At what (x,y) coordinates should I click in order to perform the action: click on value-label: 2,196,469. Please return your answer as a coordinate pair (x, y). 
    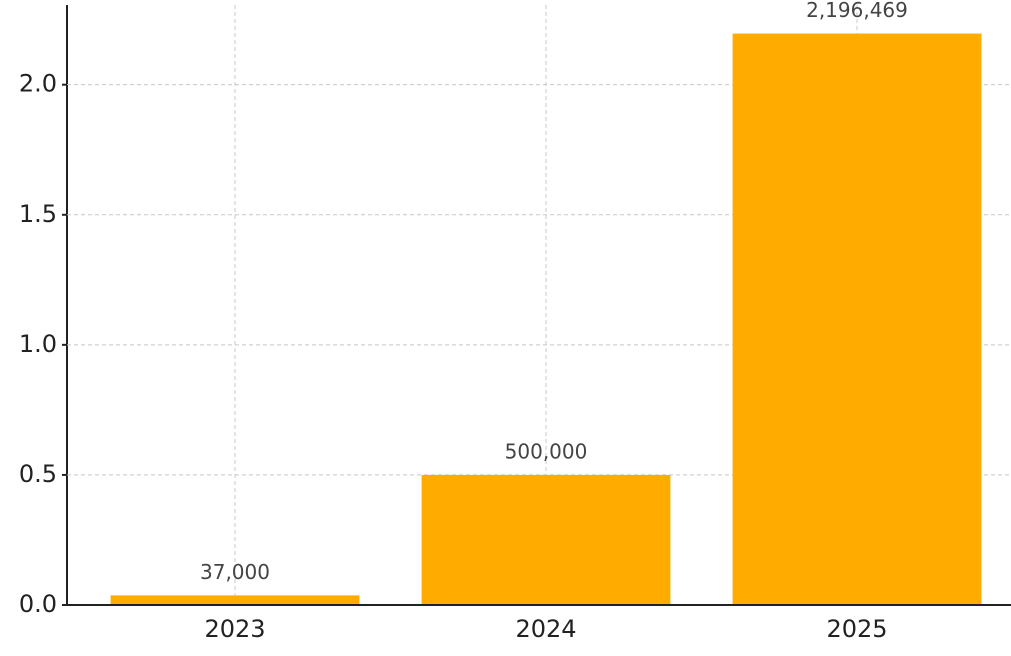
    Looking at the image, I should click on (857, 11).